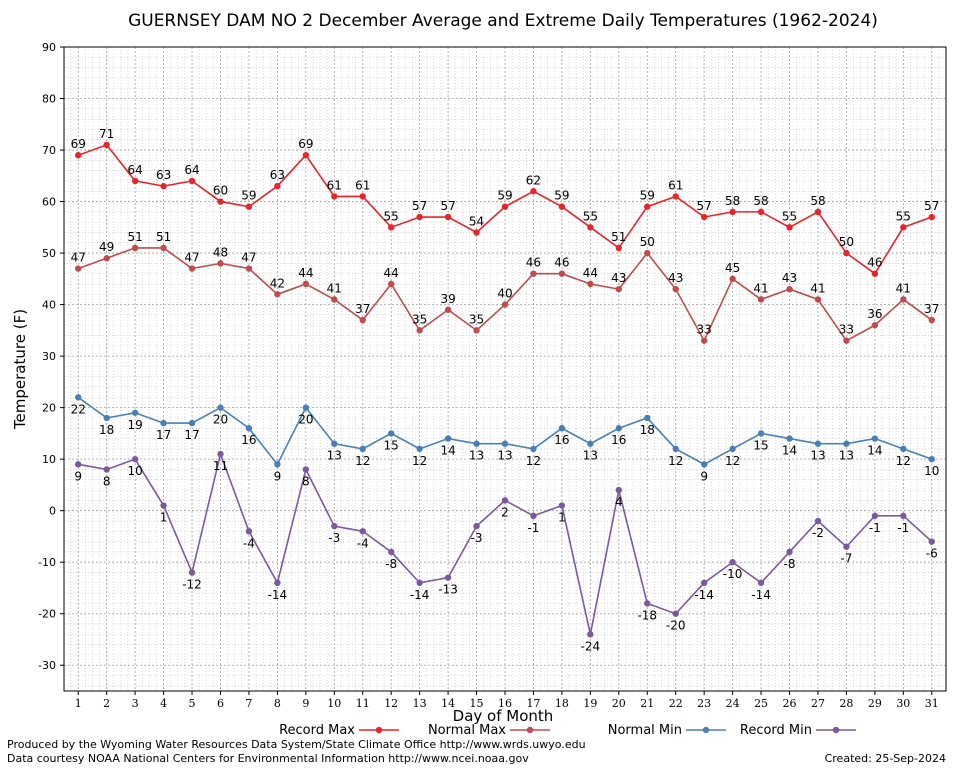 The height and width of the screenshot is (768, 954). I want to click on data-label-record-max: 64, so click(134, 170).